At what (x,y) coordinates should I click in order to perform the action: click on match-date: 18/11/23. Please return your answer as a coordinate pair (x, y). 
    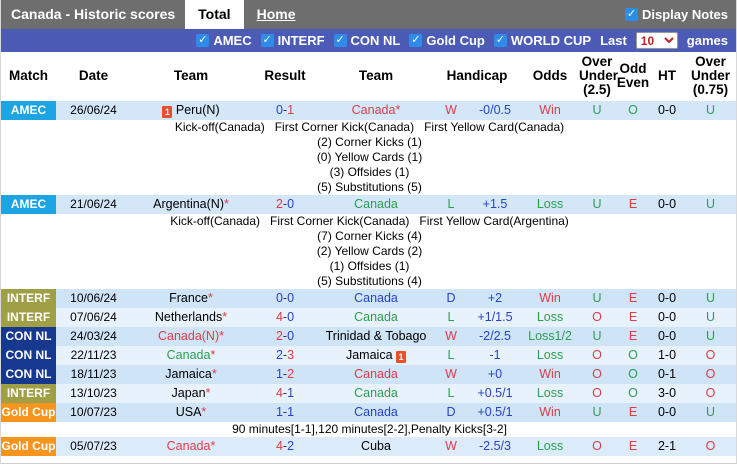
    Looking at the image, I should click on (93, 374).